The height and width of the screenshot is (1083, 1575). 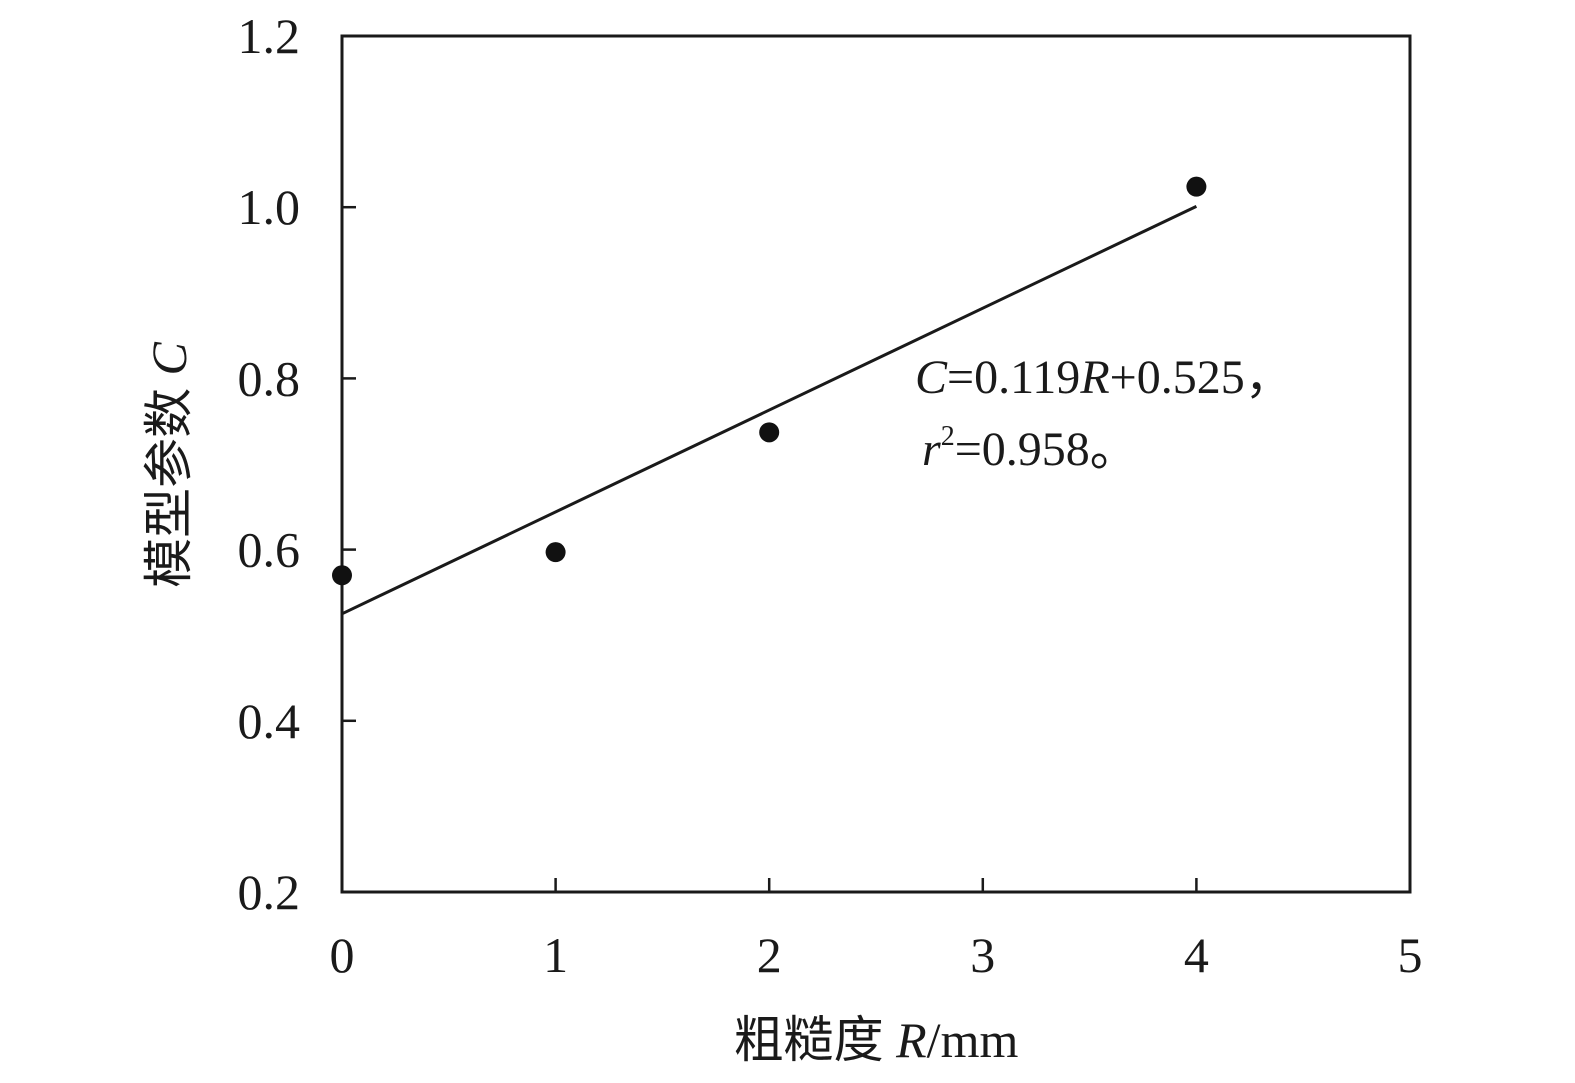 What do you see at coordinates (1201, 377) in the screenshot?
I see `equation-intercept: +0.525，` at bounding box center [1201, 377].